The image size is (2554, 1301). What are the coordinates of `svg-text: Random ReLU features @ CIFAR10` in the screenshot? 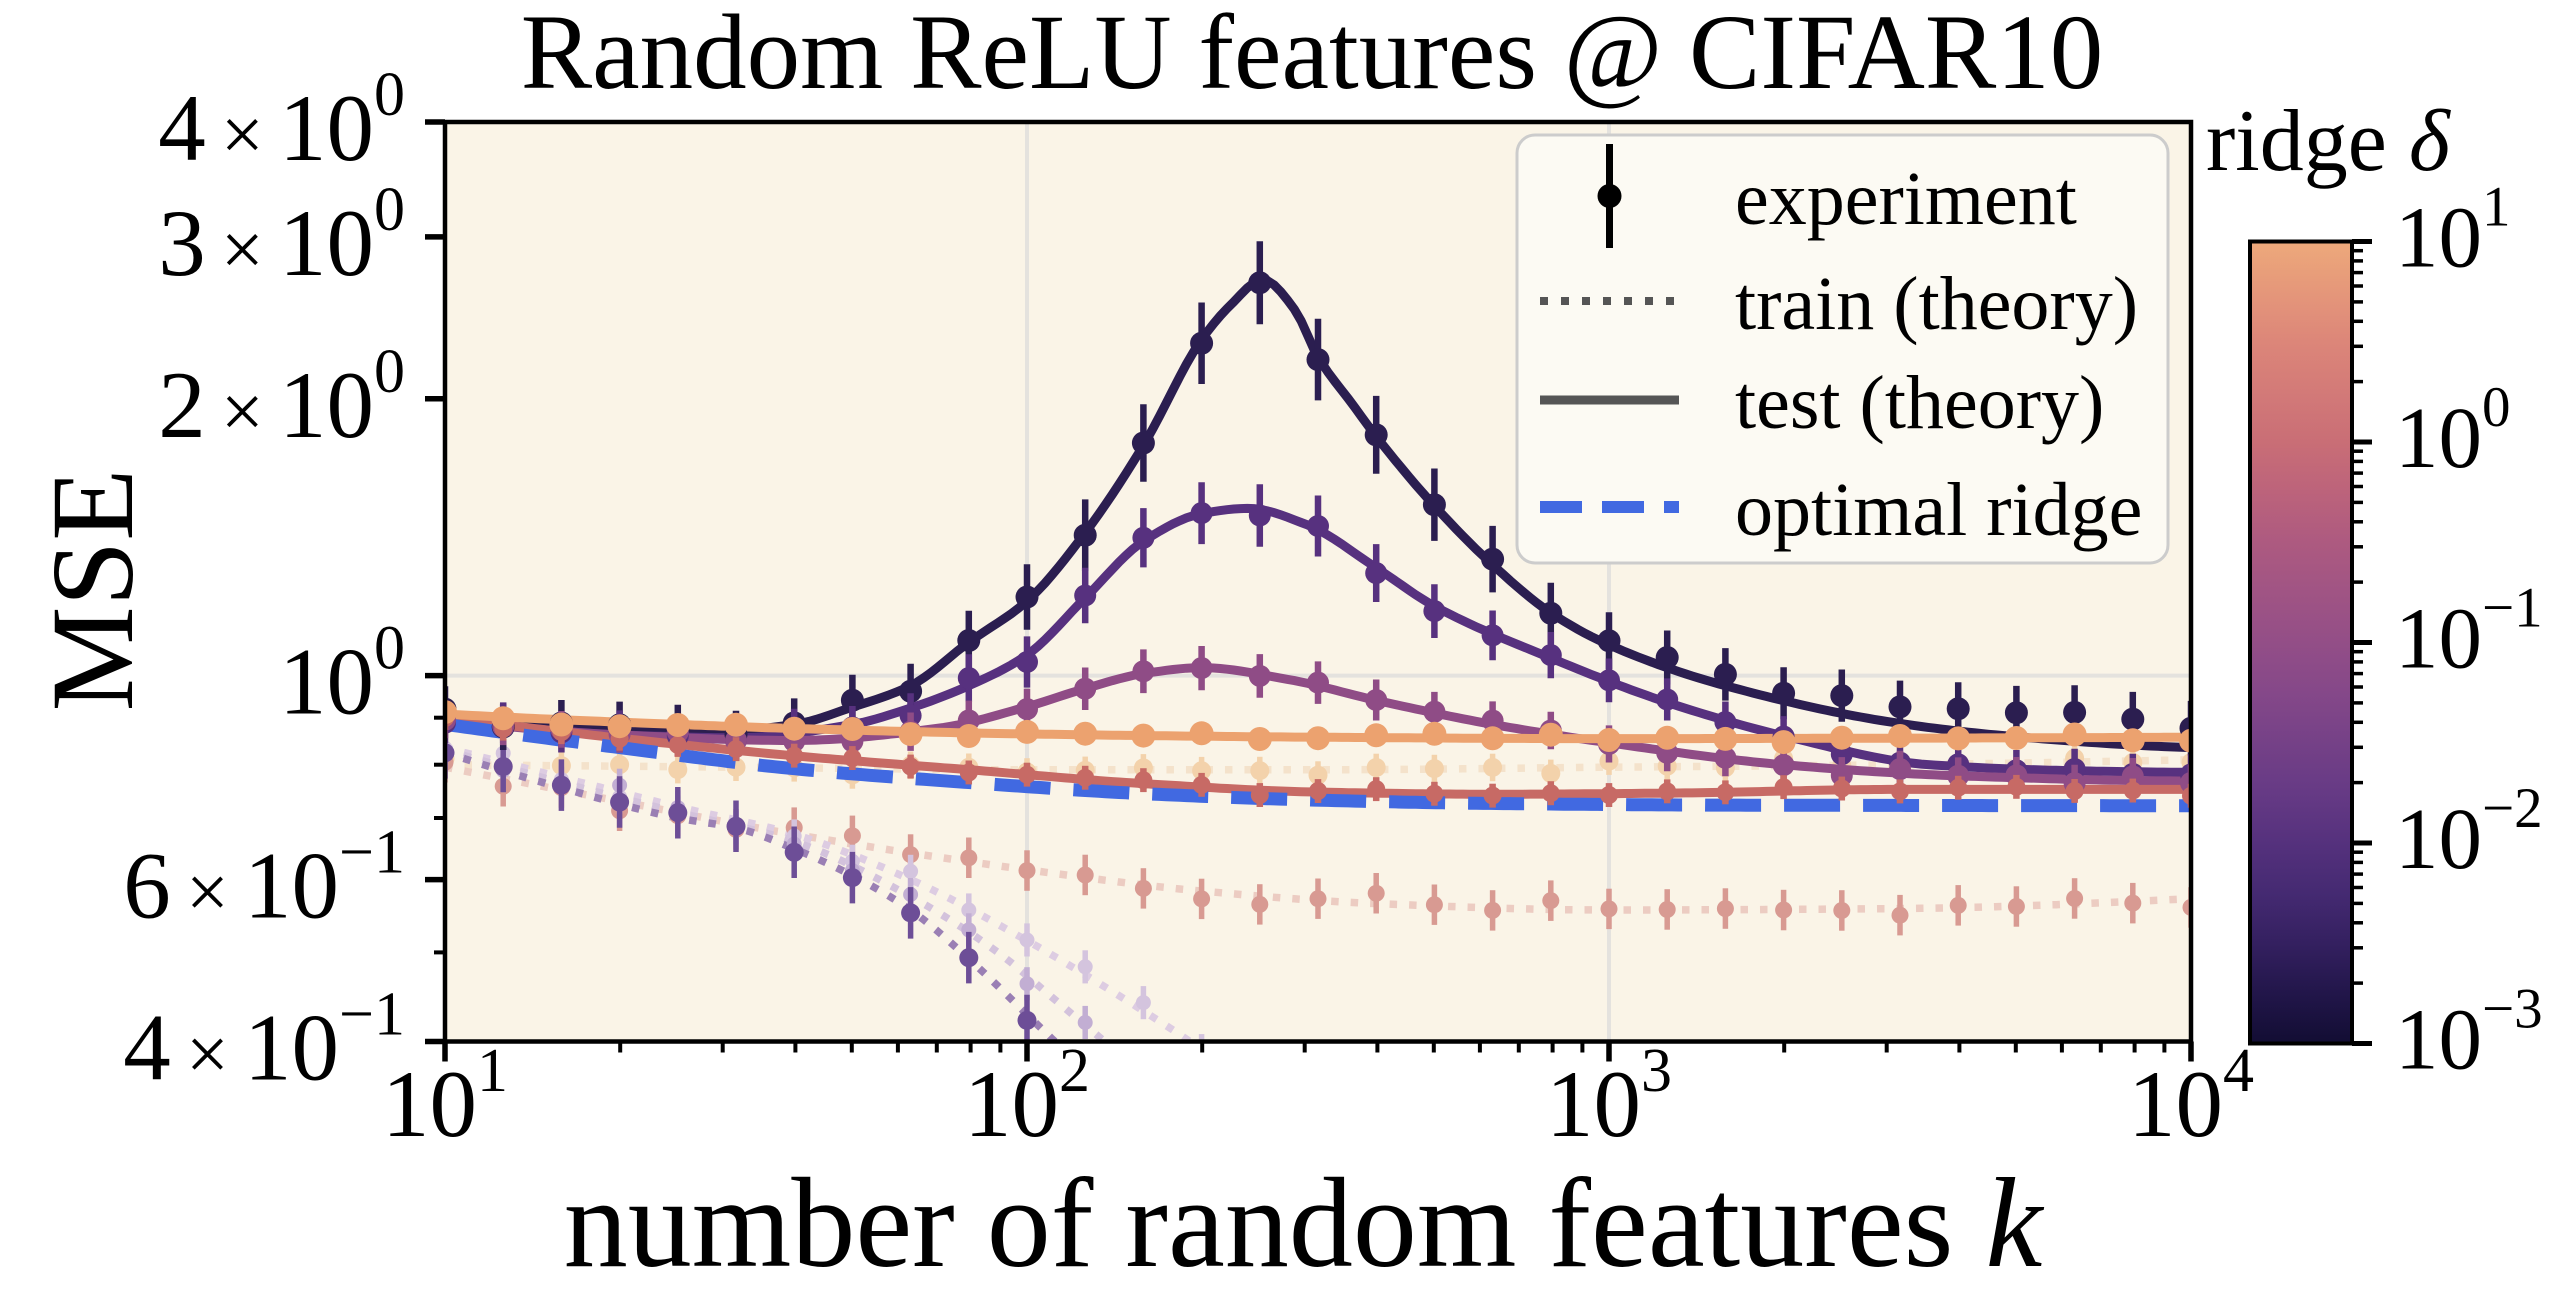 It's located at (1312, 56).